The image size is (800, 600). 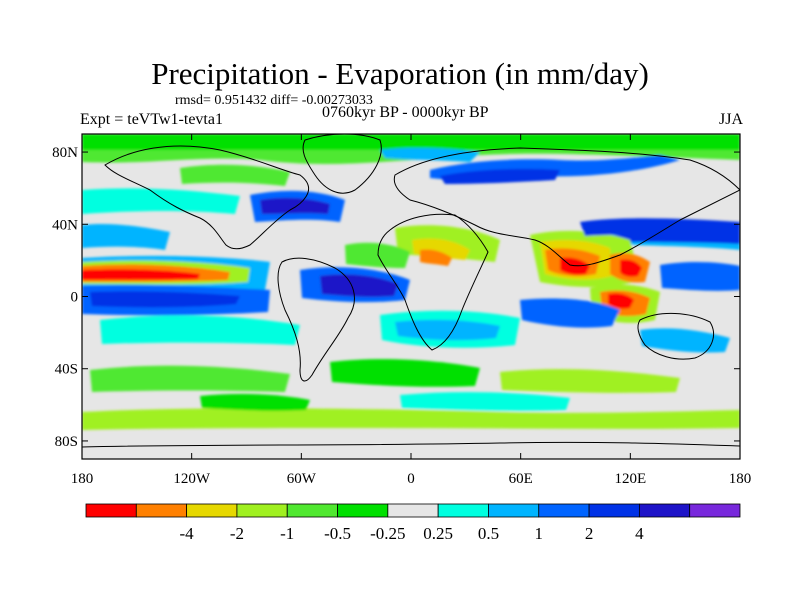 What do you see at coordinates (488, 533) in the screenshot?
I see `colorbar-label: 0.5` at bounding box center [488, 533].